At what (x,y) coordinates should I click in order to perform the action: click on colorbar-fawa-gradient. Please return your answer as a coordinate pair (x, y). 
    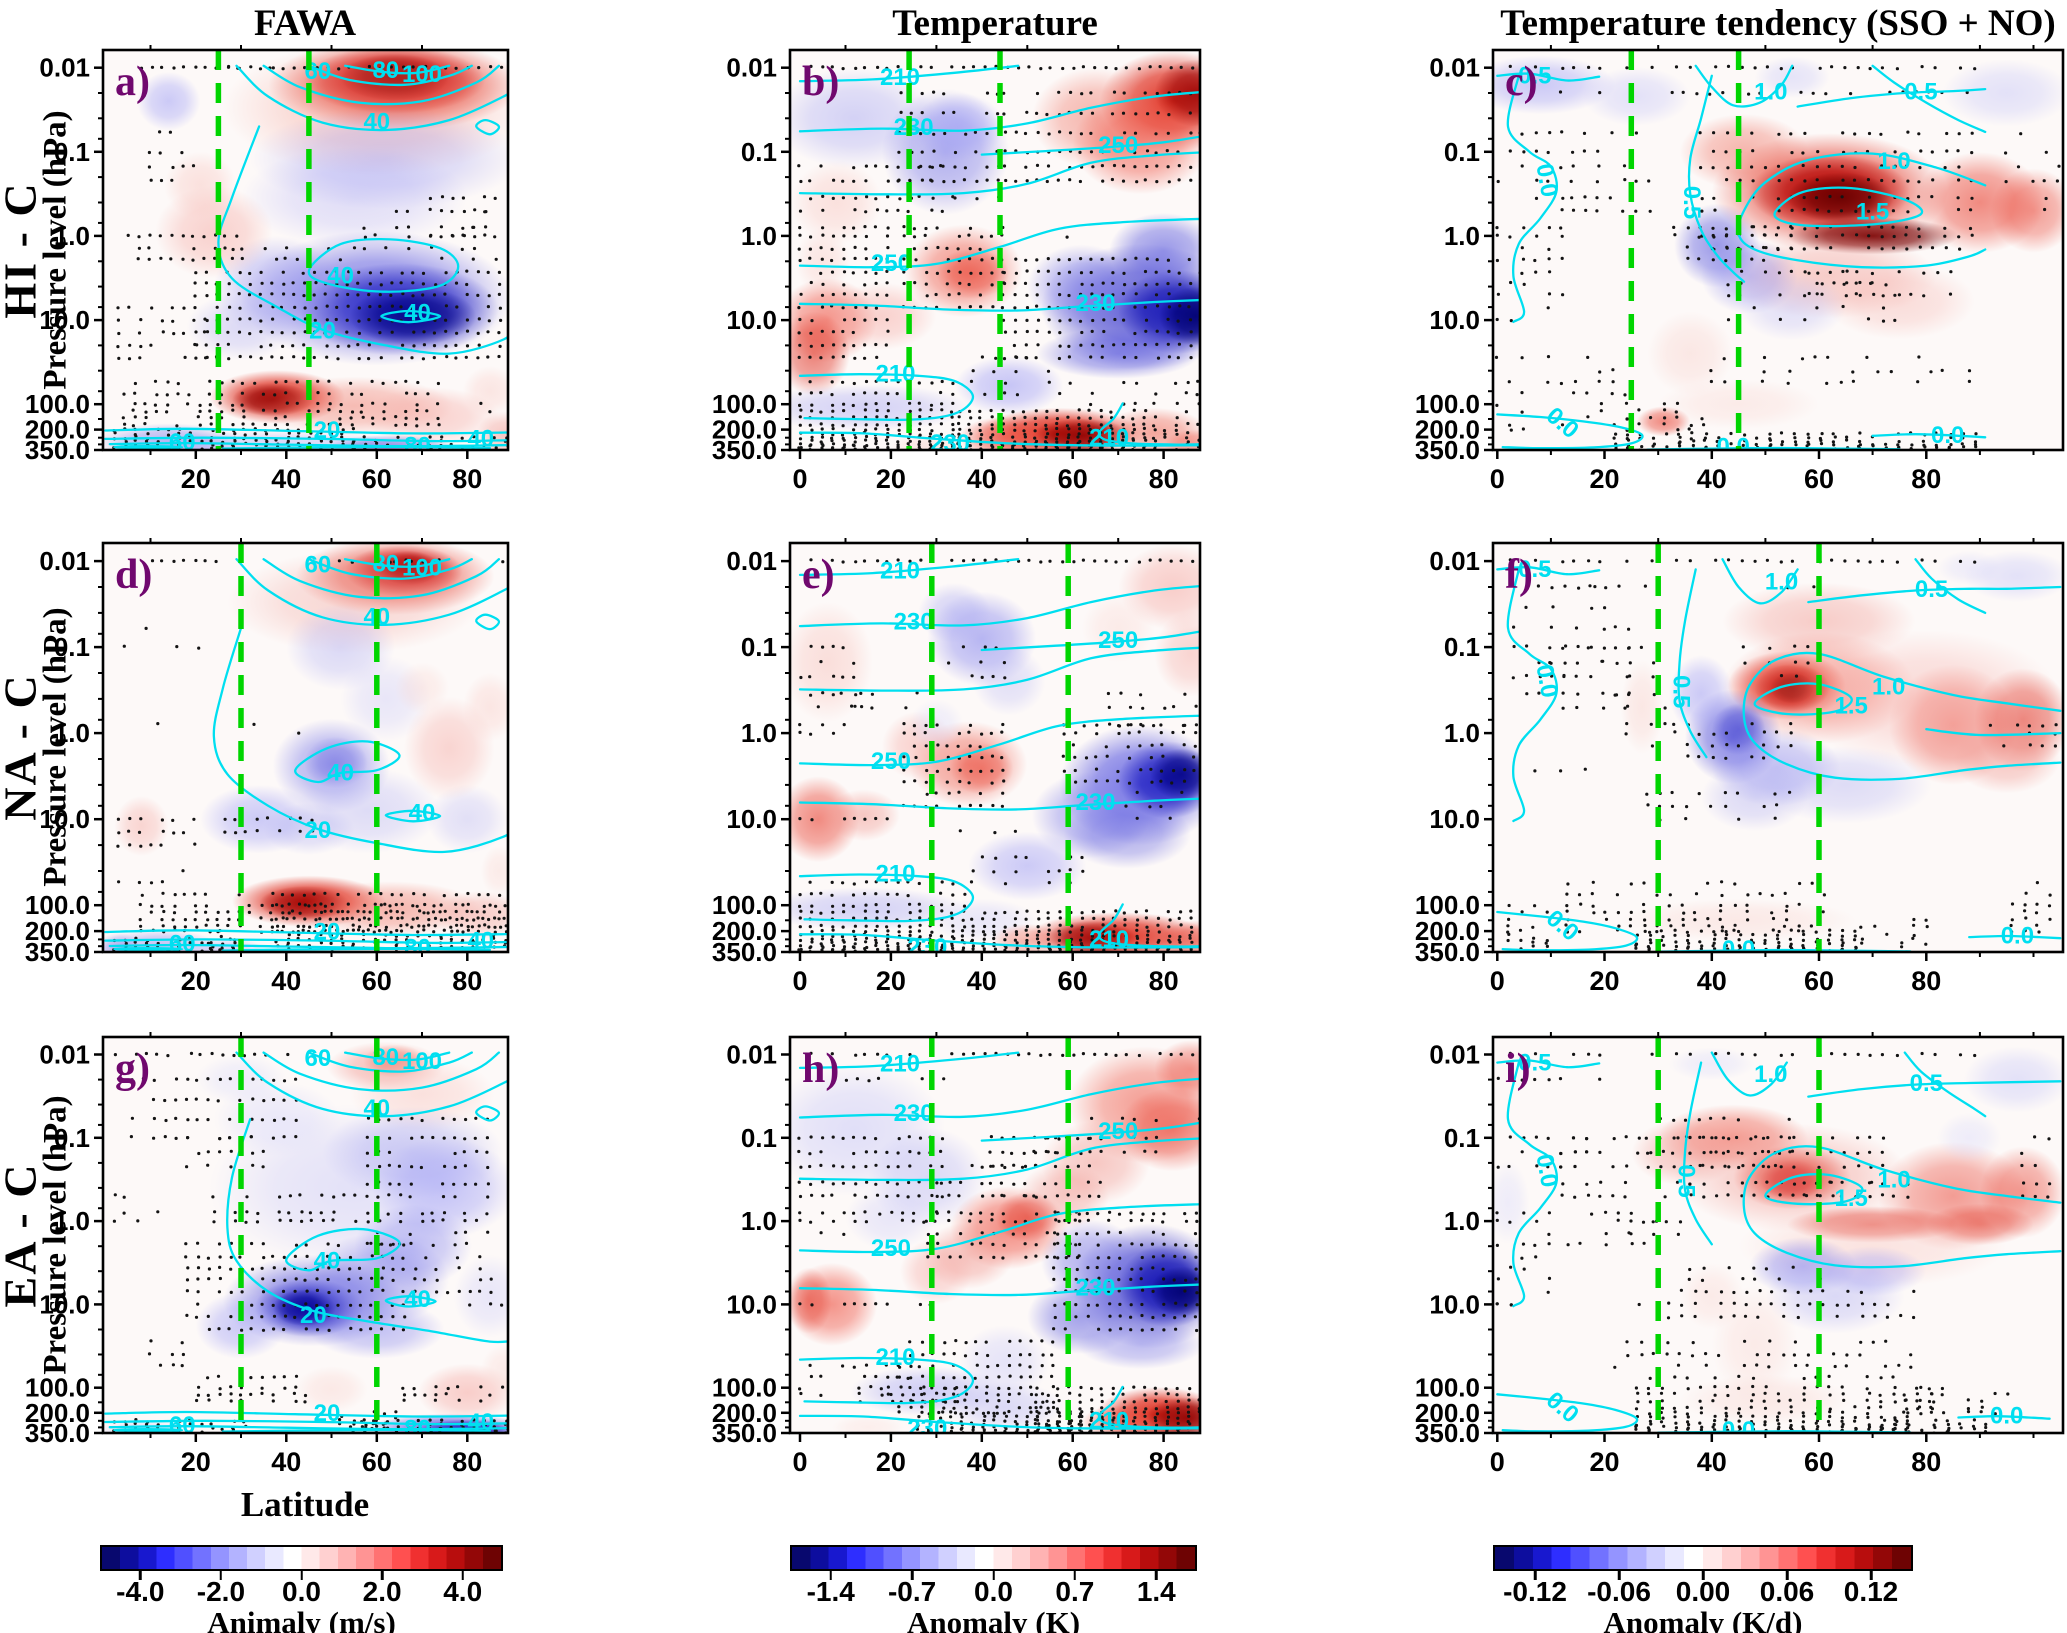
    Looking at the image, I should click on (301, 1558).